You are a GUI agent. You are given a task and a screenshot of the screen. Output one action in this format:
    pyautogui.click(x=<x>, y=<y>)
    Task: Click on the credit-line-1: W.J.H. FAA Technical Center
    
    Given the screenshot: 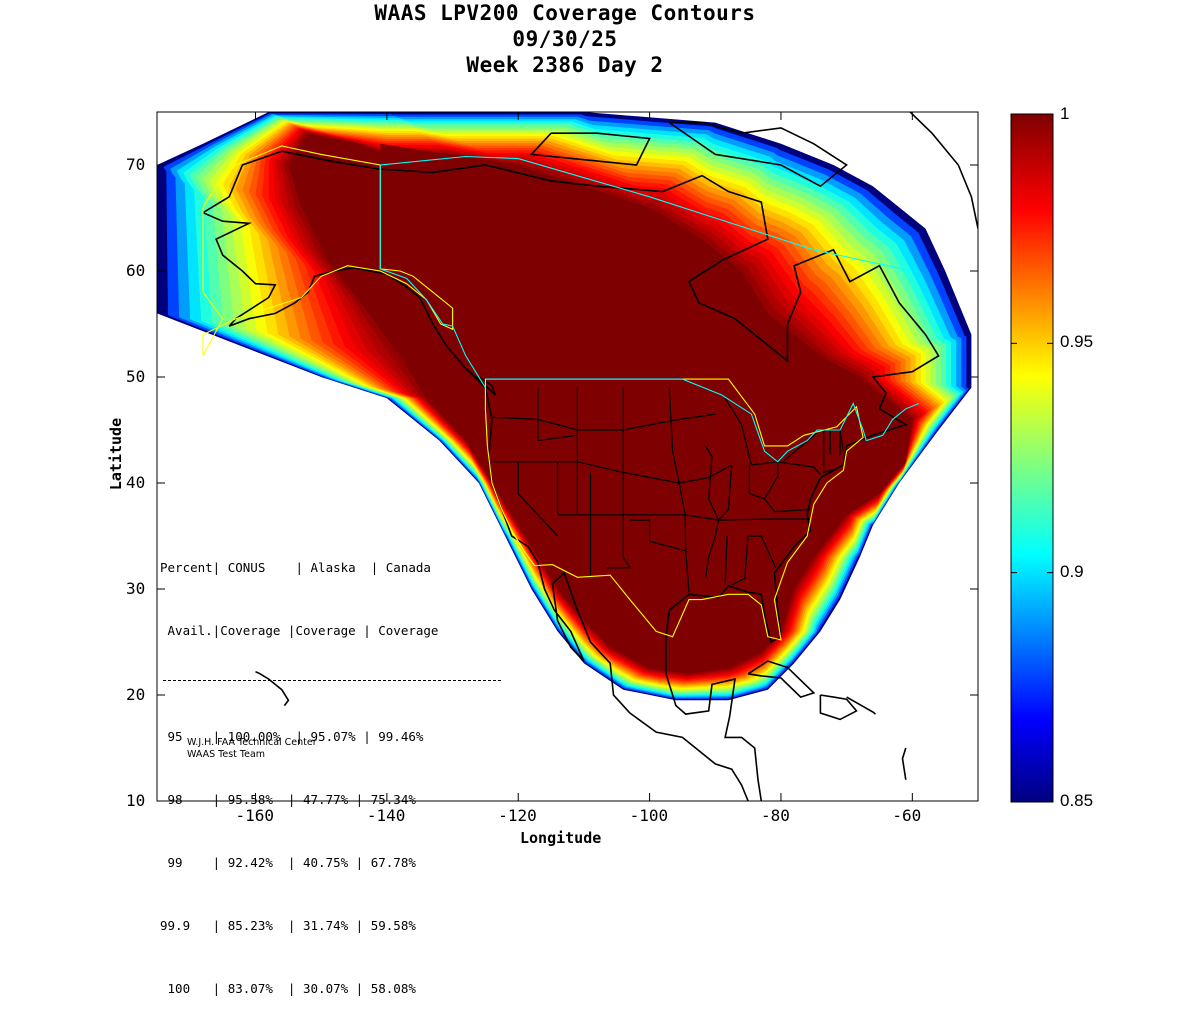 What is the action you would take?
    pyautogui.click(x=252, y=742)
    